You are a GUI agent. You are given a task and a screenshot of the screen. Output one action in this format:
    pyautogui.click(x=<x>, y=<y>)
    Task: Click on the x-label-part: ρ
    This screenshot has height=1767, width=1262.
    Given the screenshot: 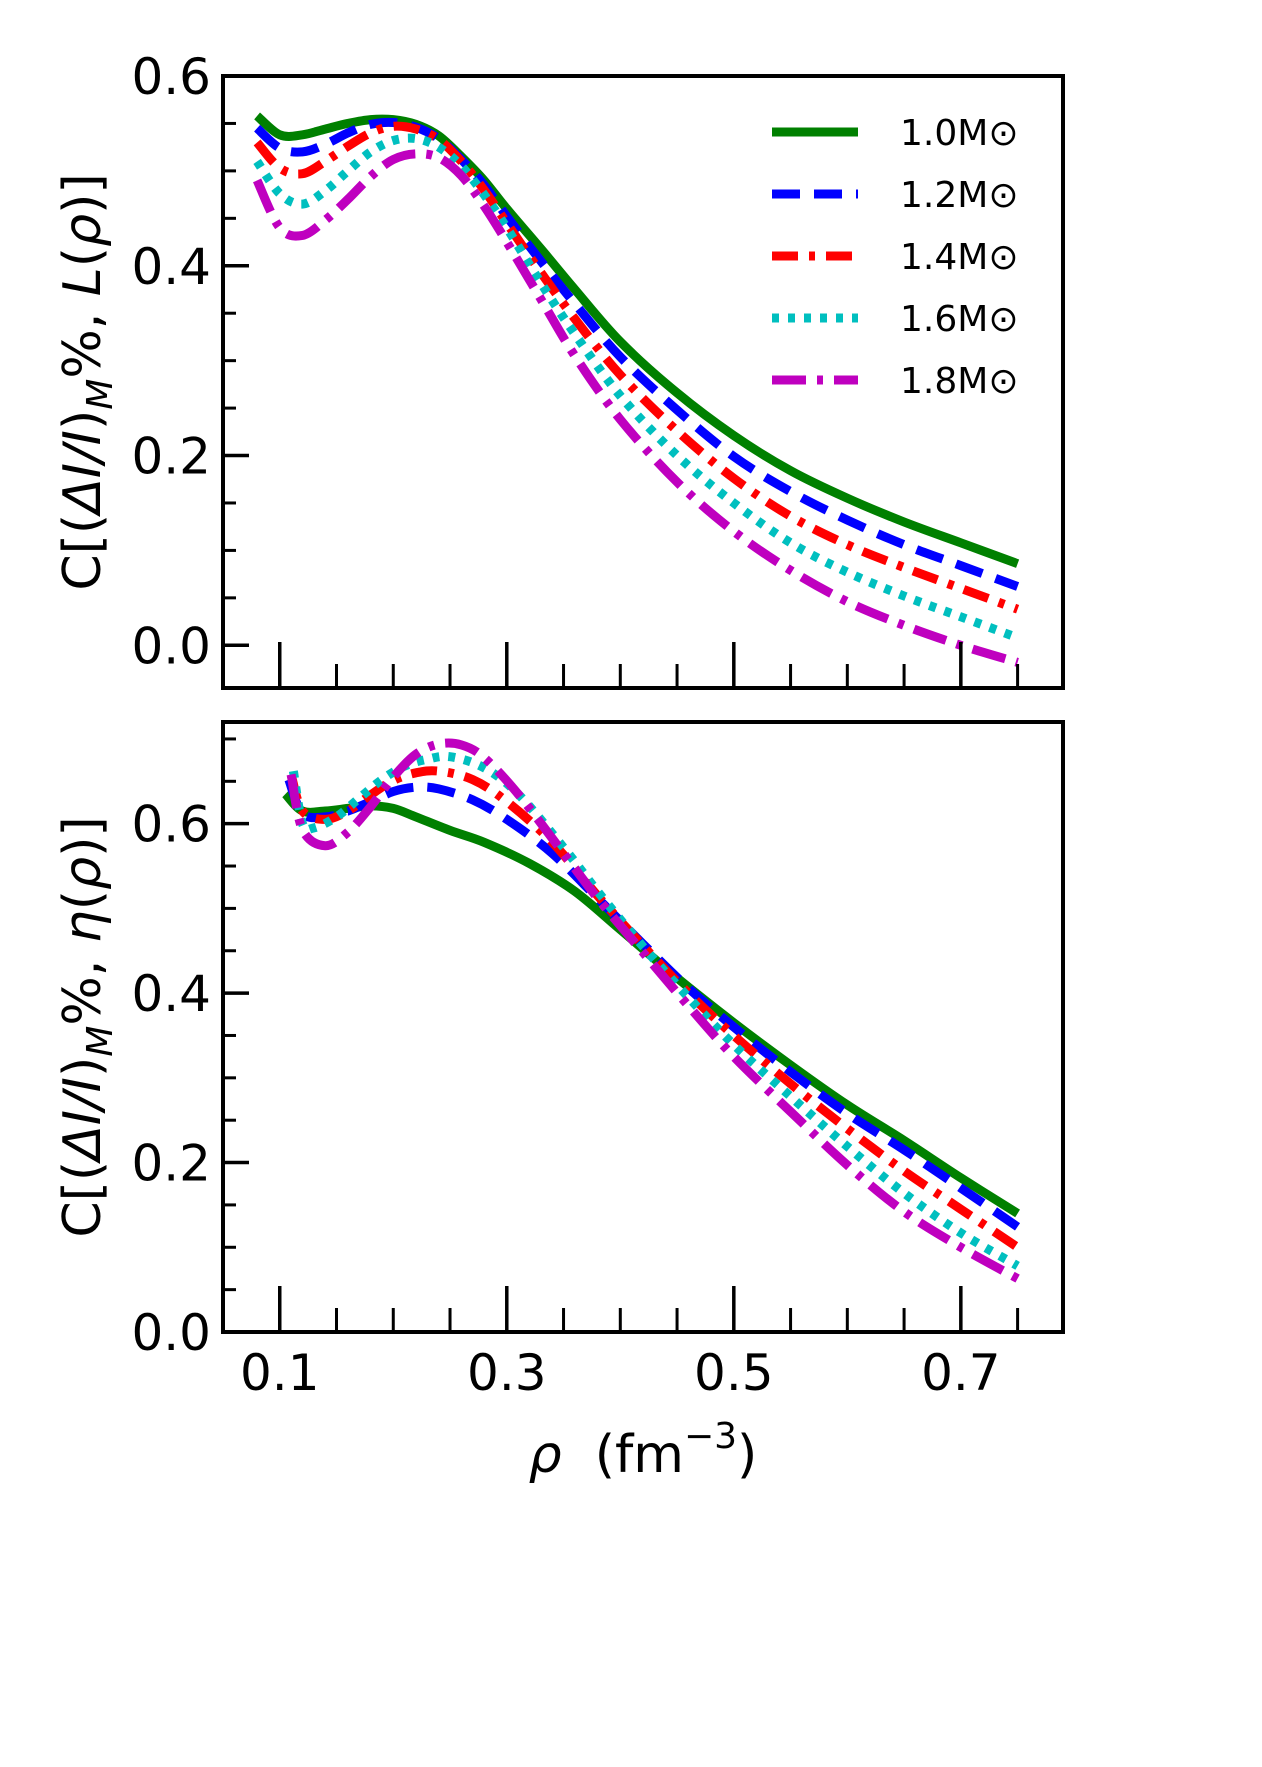 What is the action you would take?
    pyautogui.click(x=545, y=1455)
    